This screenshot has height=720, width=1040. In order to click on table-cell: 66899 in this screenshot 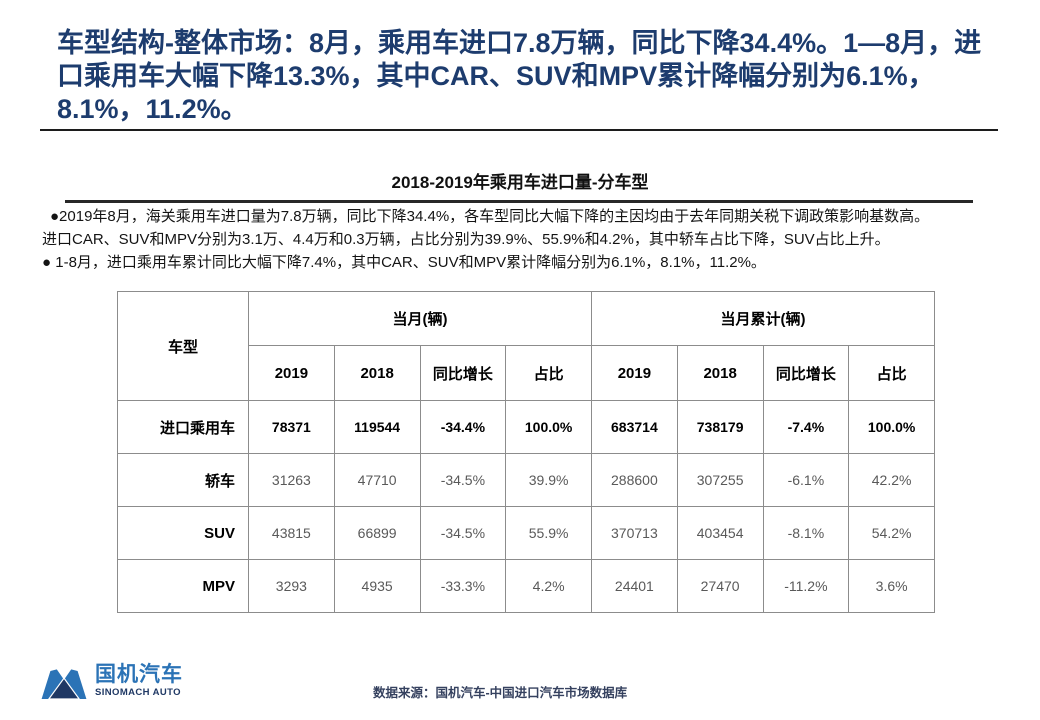, I will do `click(377, 533)`.